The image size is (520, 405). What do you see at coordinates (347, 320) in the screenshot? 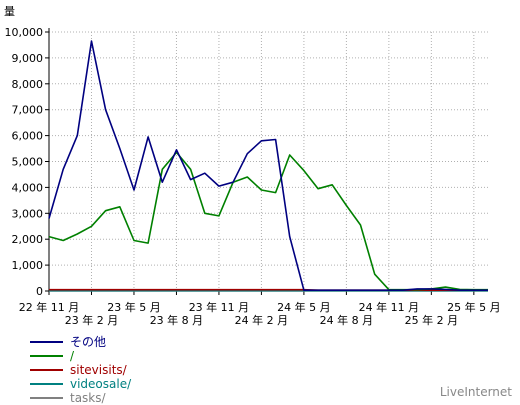
I see `x-tick-label: 24 年 8 月` at bounding box center [347, 320].